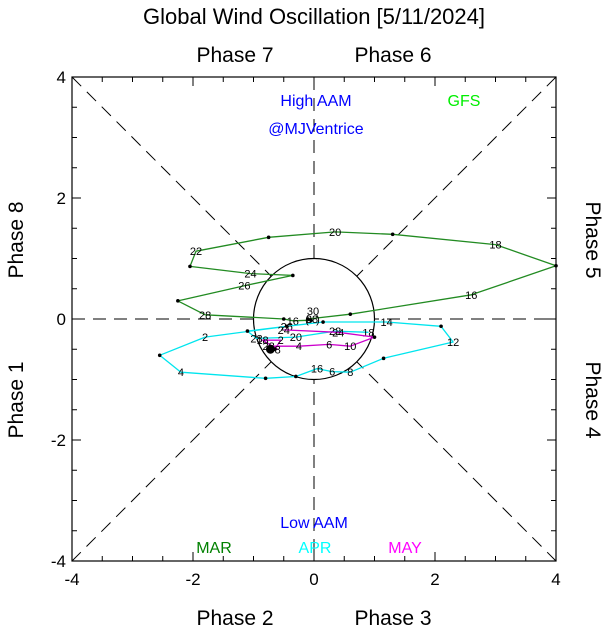 The image size is (609, 633). What do you see at coordinates (374, 337) in the screenshot?
I see `data-point-may` at bounding box center [374, 337].